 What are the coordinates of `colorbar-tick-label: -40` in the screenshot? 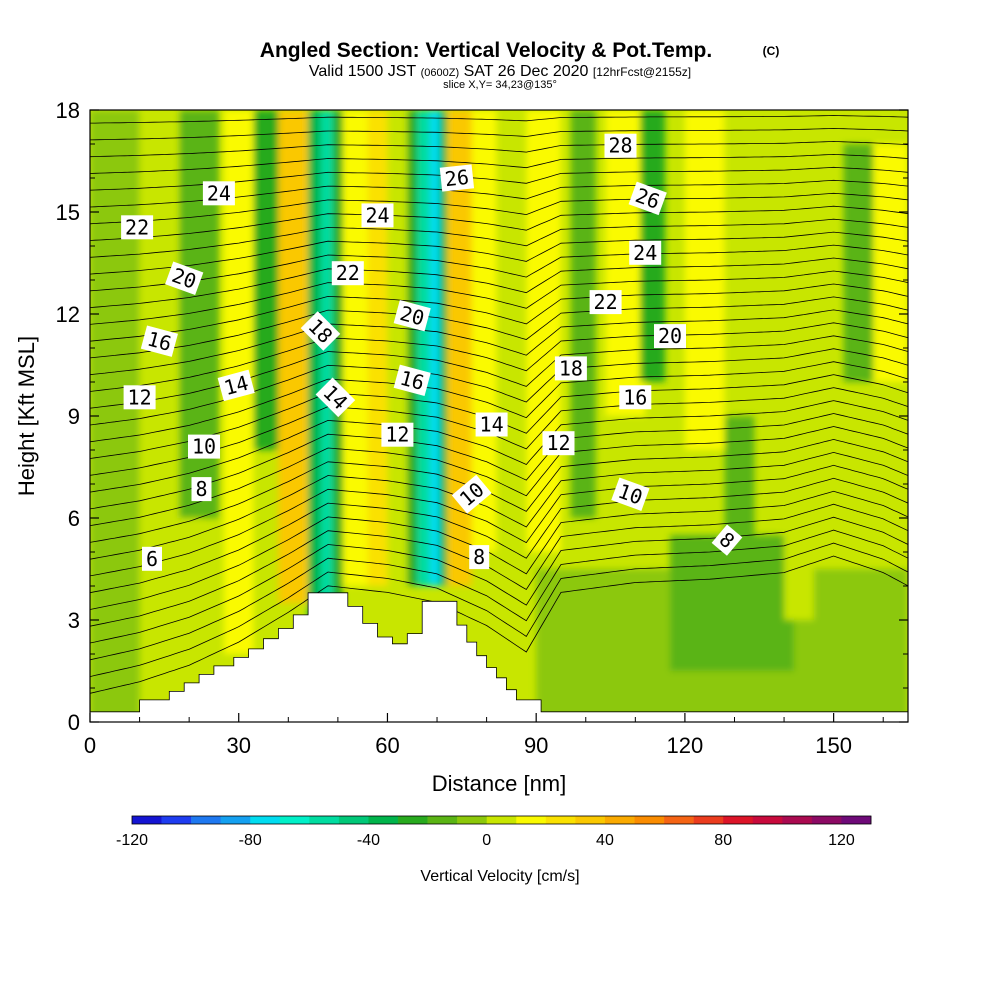 It's located at (368, 840).